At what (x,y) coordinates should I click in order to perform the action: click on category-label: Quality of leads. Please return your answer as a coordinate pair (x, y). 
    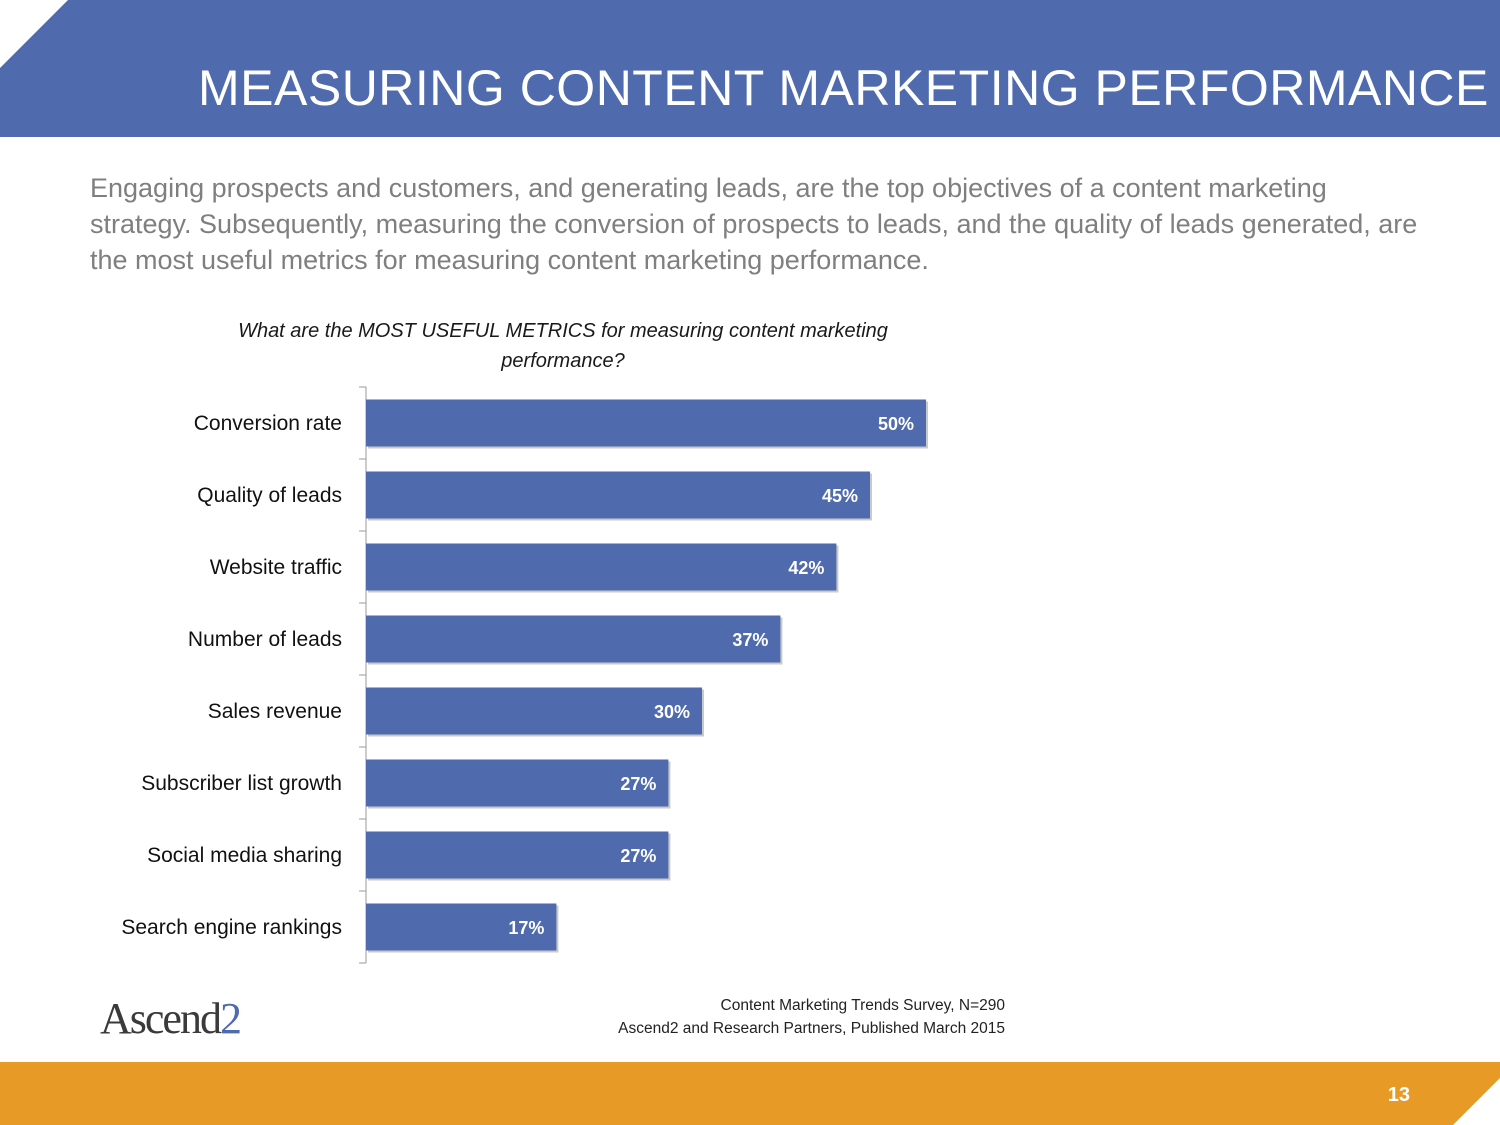
    Looking at the image, I should click on (269, 495).